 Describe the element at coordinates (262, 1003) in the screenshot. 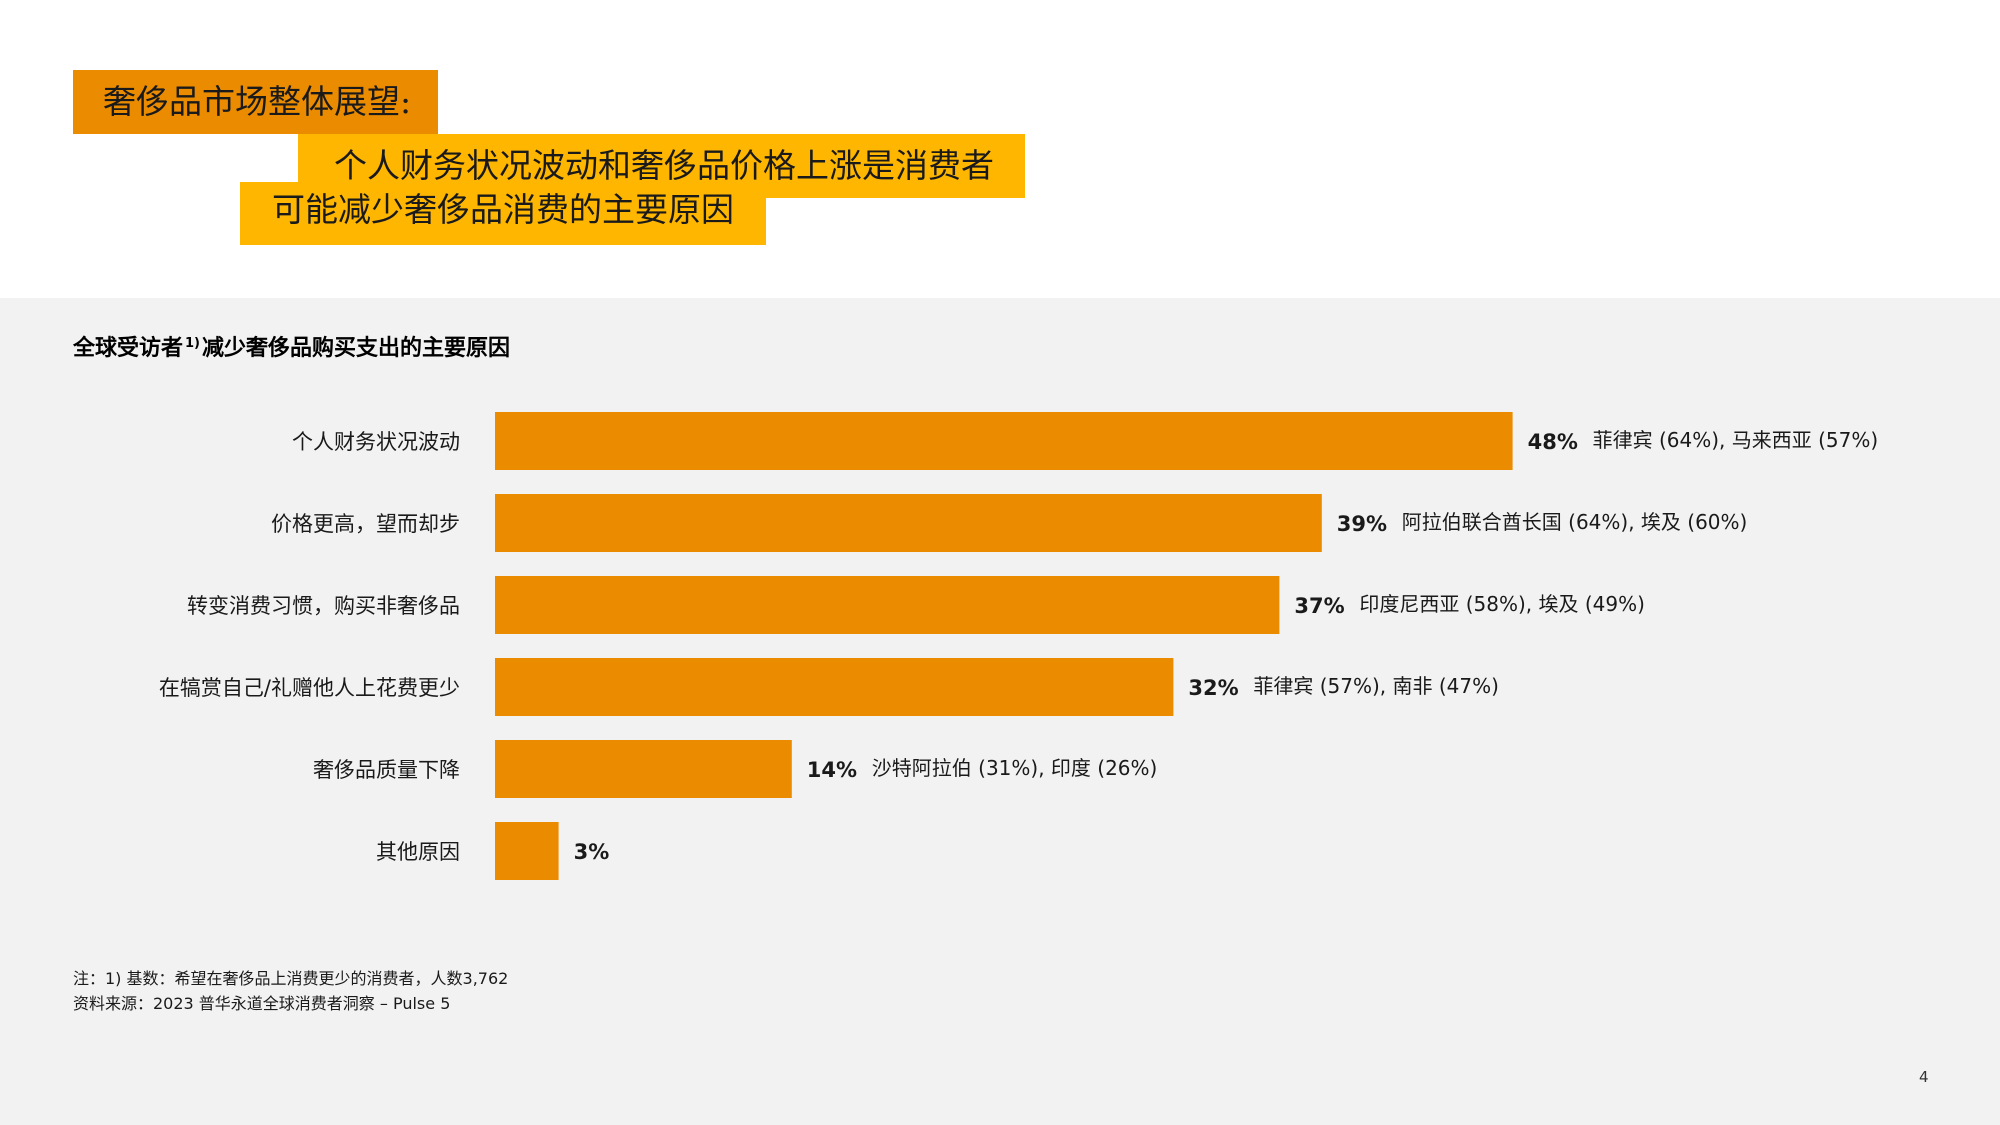

I see `footnote-source: 资料来源：2023 普华永道全球消费者洞察 – Pulse 5` at that location.